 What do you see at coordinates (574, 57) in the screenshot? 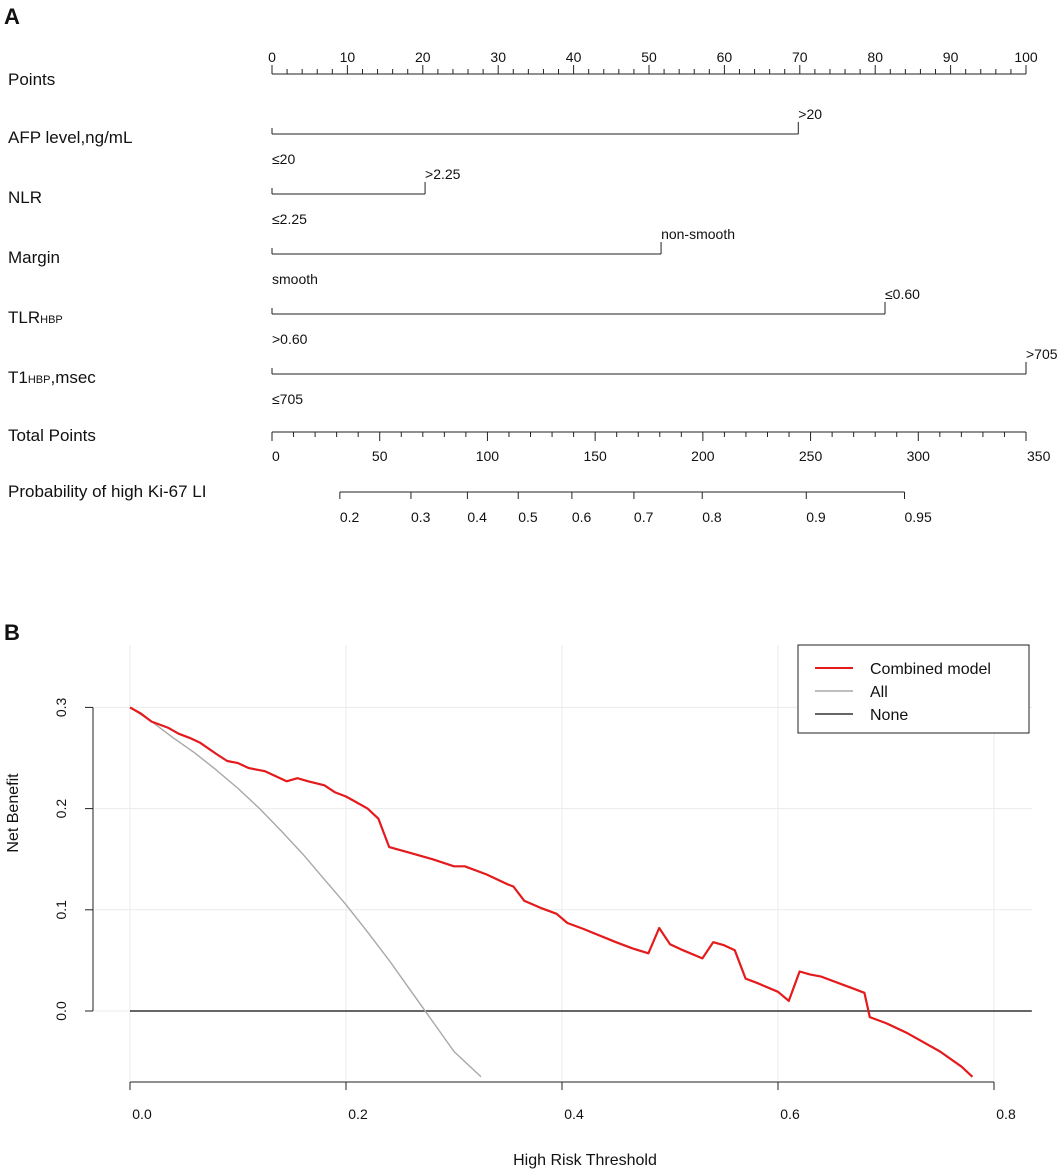
I see `points-tick-label: 40` at bounding box center [574, 57].